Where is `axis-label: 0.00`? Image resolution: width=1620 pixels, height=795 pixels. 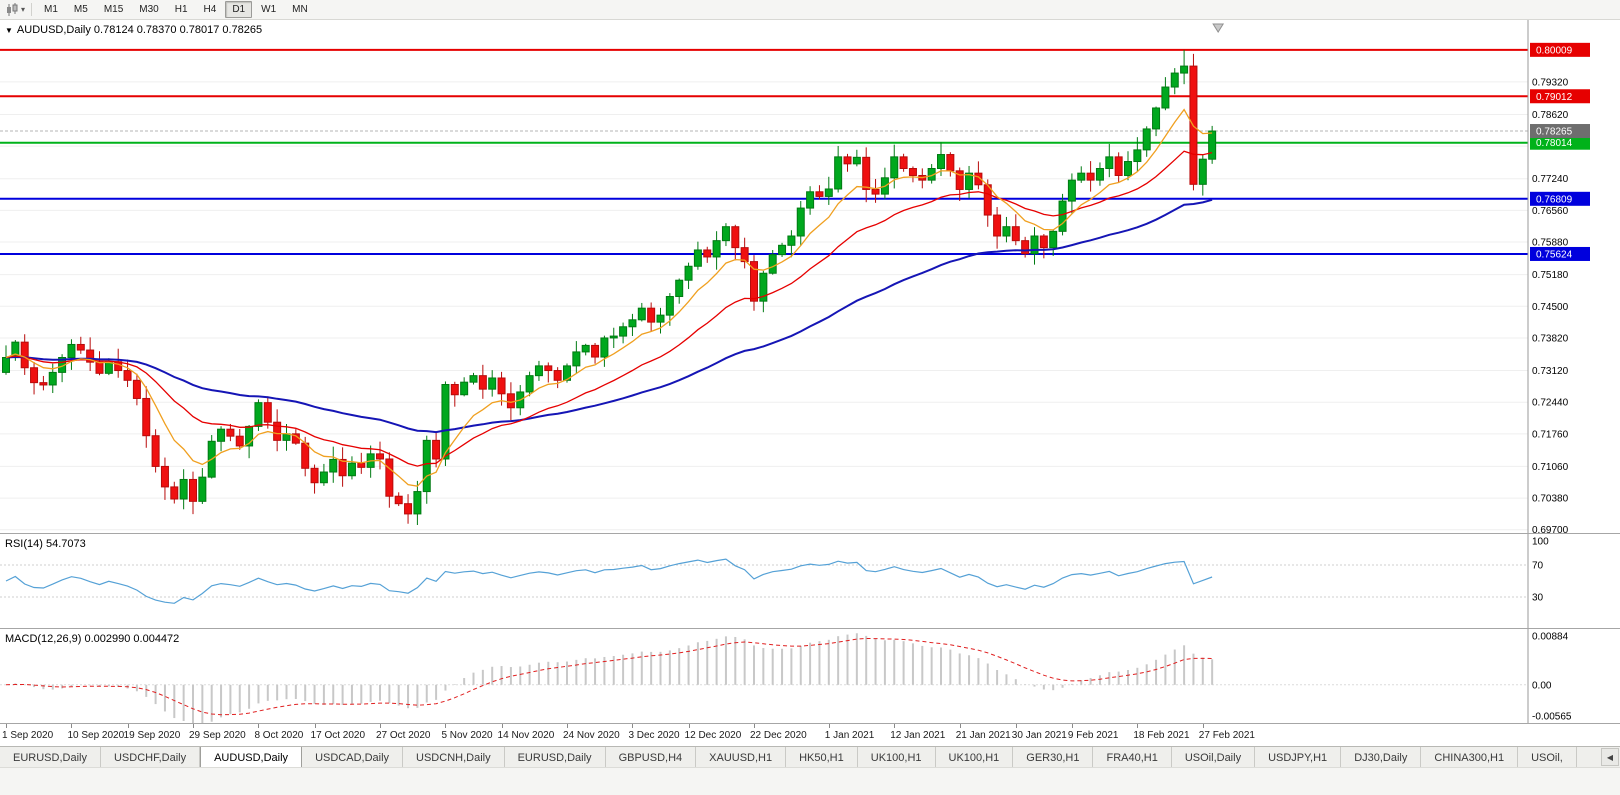
axis-label: 0.00 is located at coordinates (1542, 685).